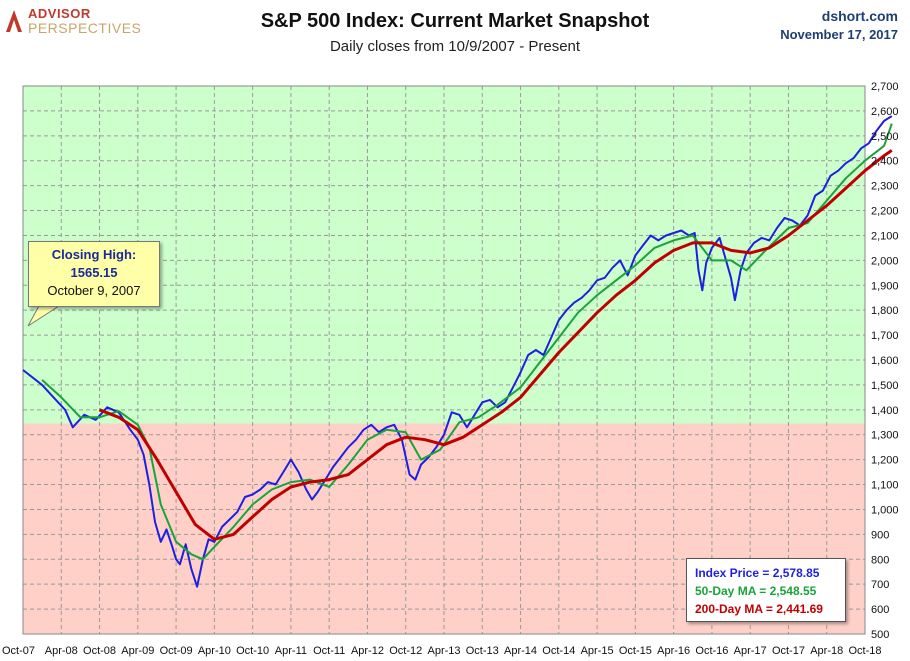  I want to click on report-date: November 17, 2017, so click(839, 34).